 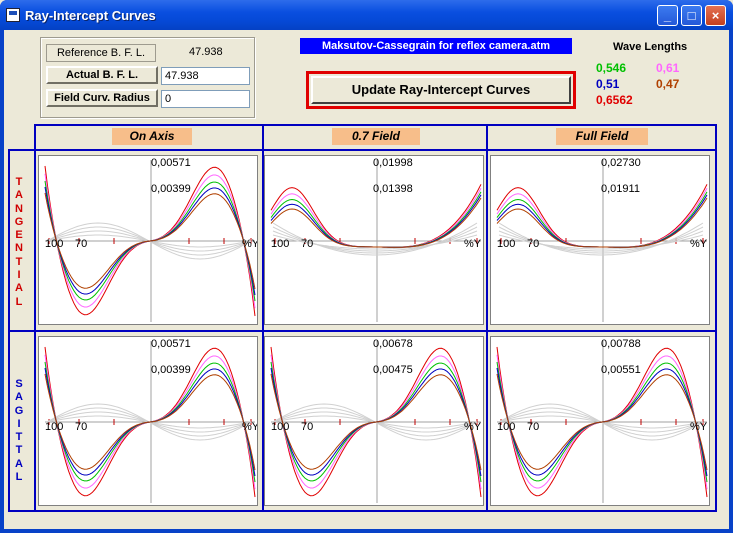 I want to click on update-curves-button: Update Ray-Intercept Curves, so click(x=441, y=90).